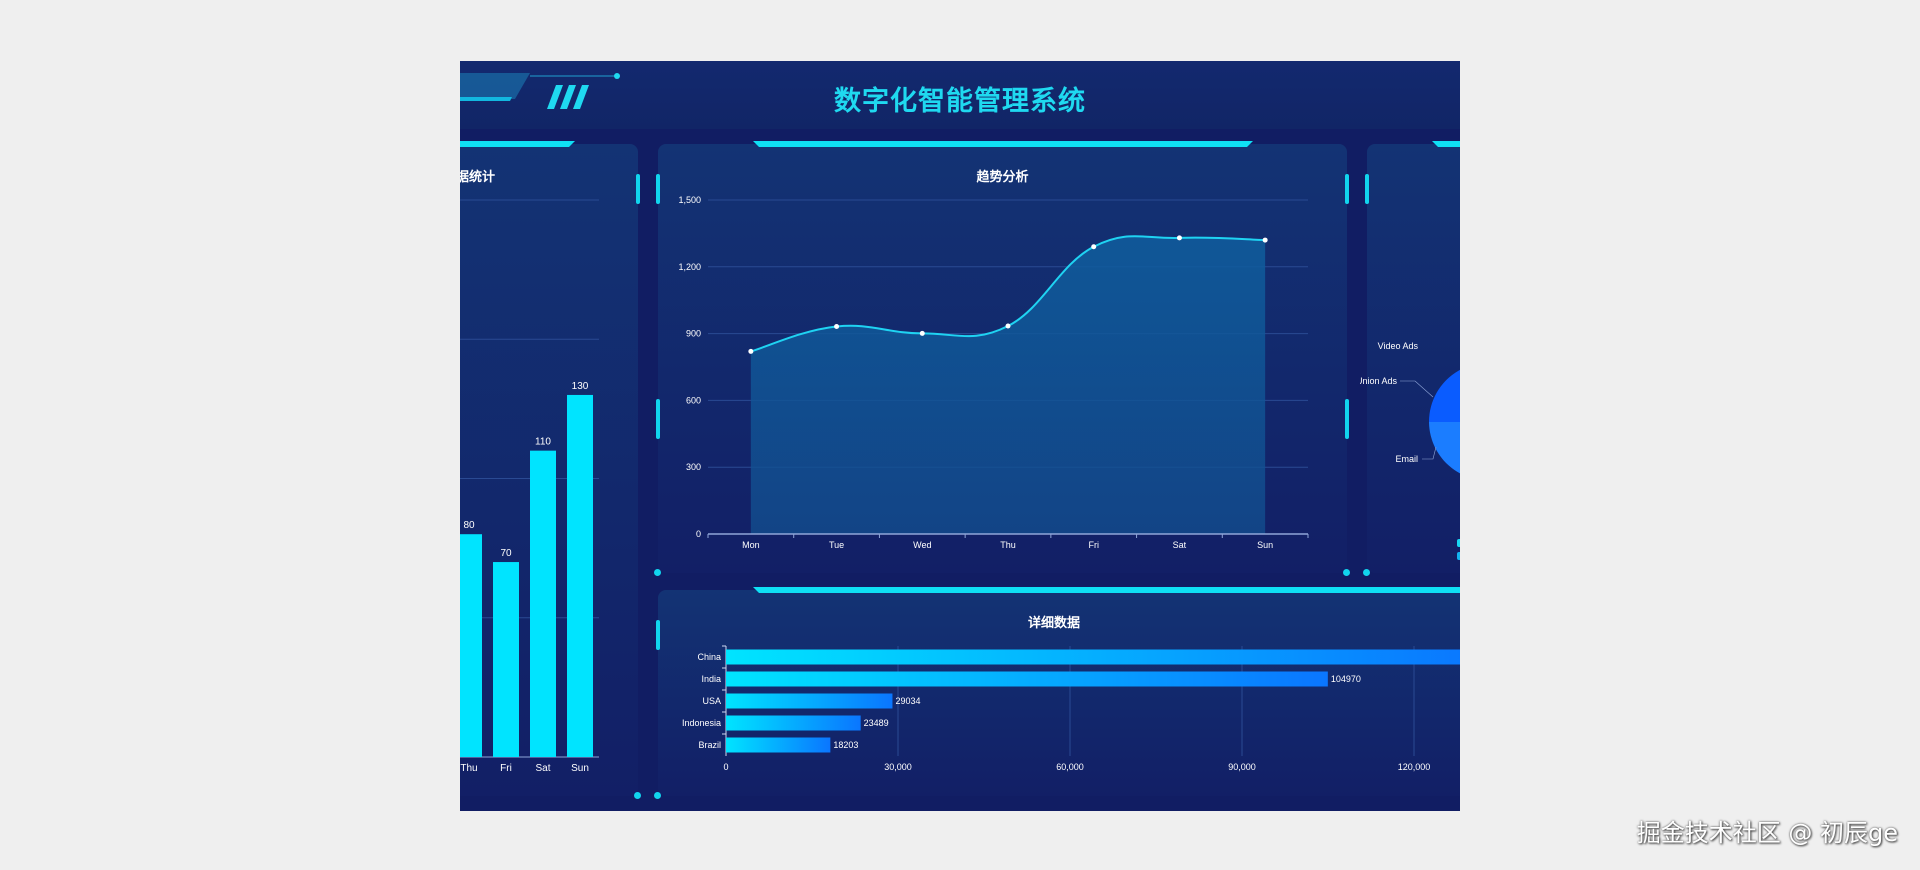 The image size is (1920, 870). I want to click on panel-title: 趋势分析, so click(1002, 177).